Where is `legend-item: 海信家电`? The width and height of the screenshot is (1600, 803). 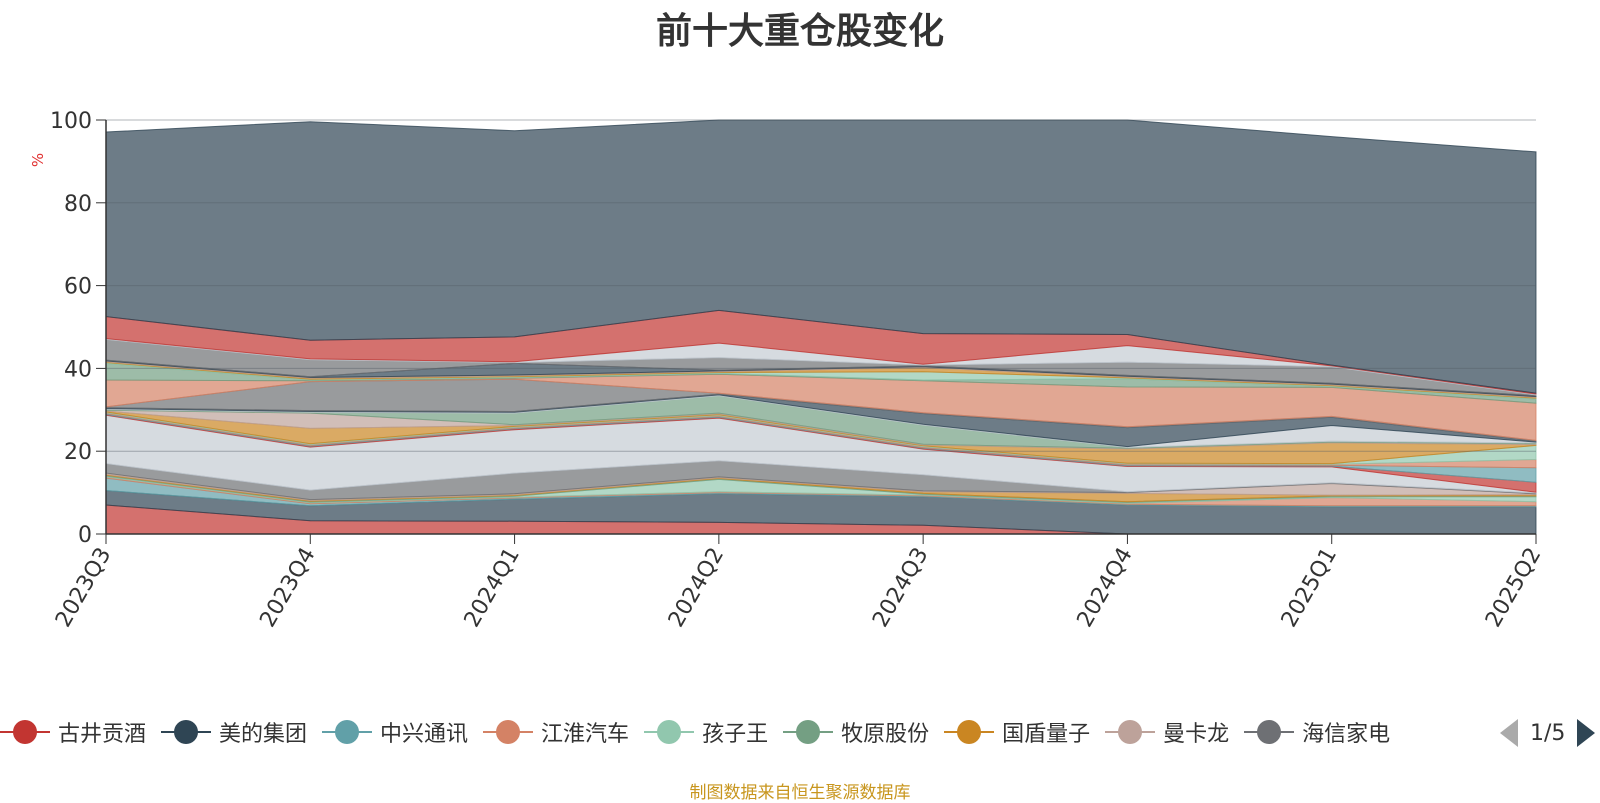
legend-item: 海信家电 is located at coordinates (1317, 732).